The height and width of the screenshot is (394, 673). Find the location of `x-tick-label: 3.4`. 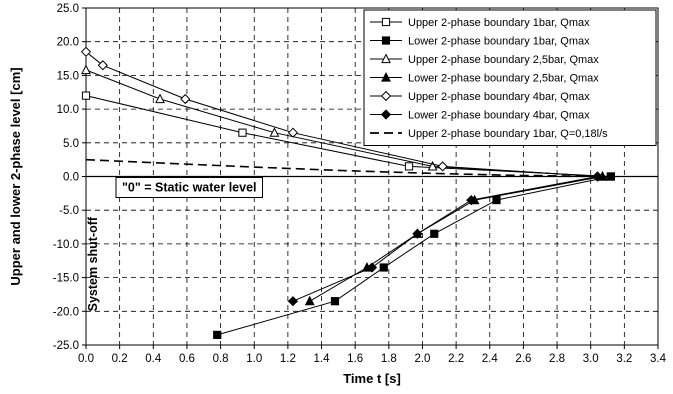

x-tick-label: 3.4 is located at coordinates (658, 359).